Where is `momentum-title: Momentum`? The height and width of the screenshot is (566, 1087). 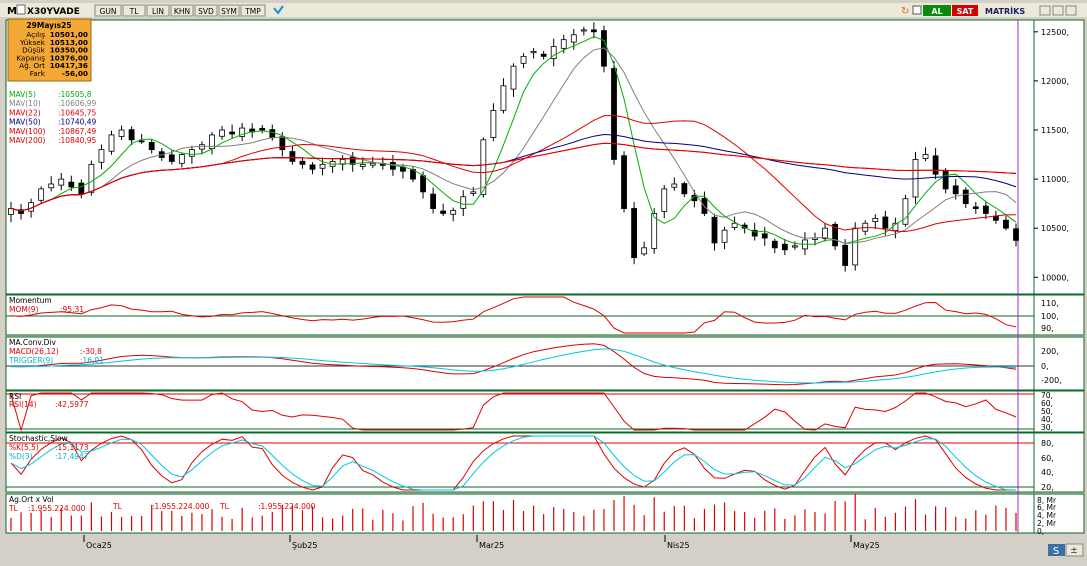 momentum-title: Momentum is located at coordinates (30, 300).